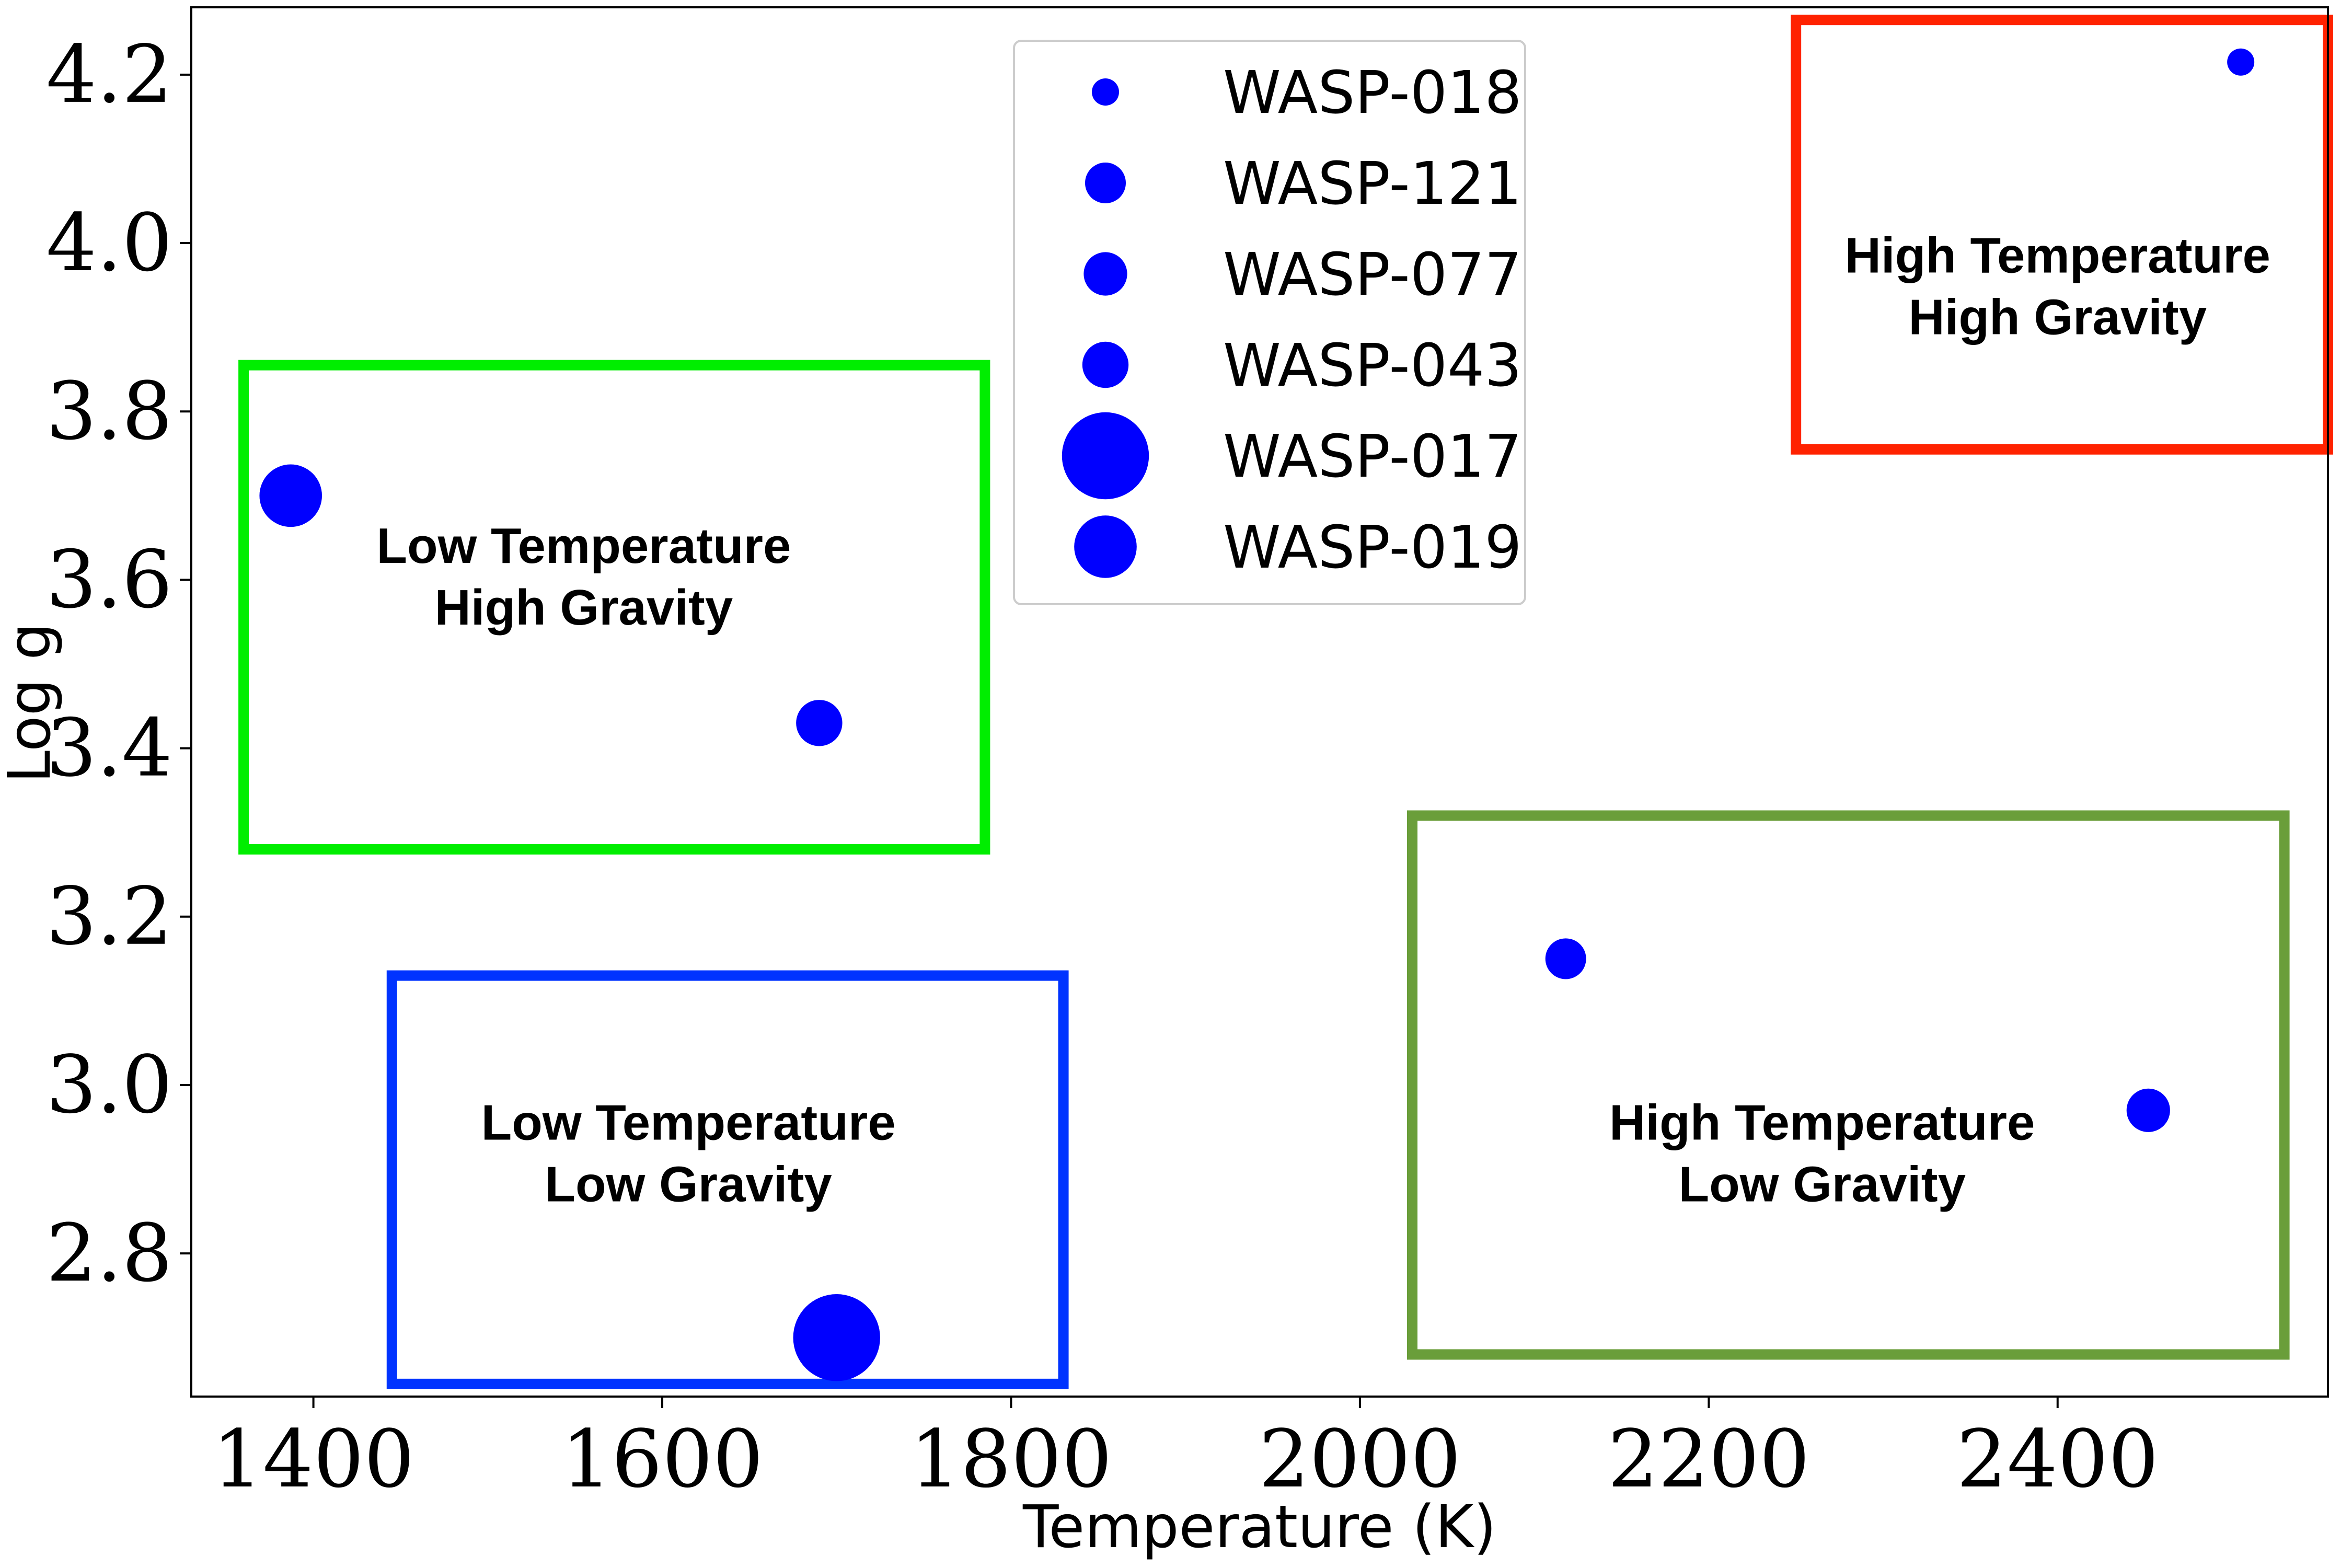 This screenshot has width=2352, height=1568. I want to click on y-axis-ticks: 2.8 3.0 3.2 3.4 3.6 3.8 4.0 4.2, so click(118, 663).